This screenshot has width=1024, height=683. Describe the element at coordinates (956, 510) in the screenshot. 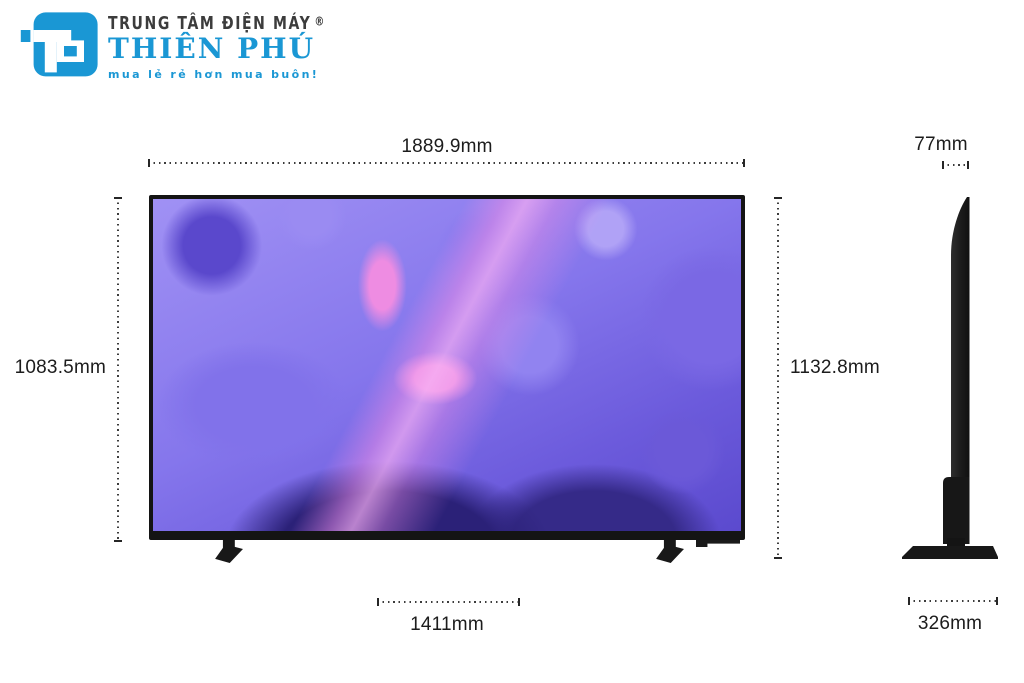

I see `side-bulge-shape` at that location.